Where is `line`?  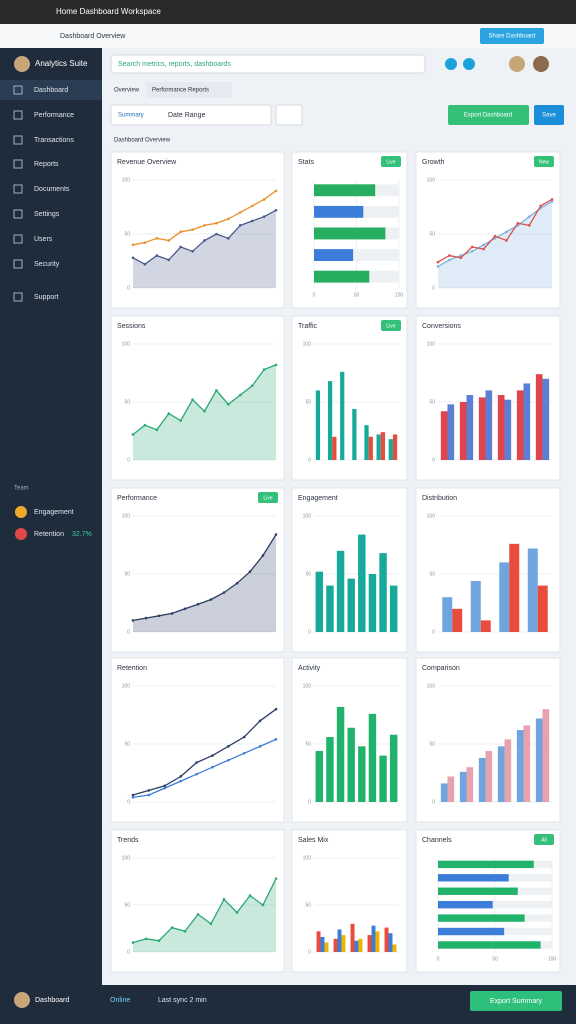 line is located at coordinates (204, 768).